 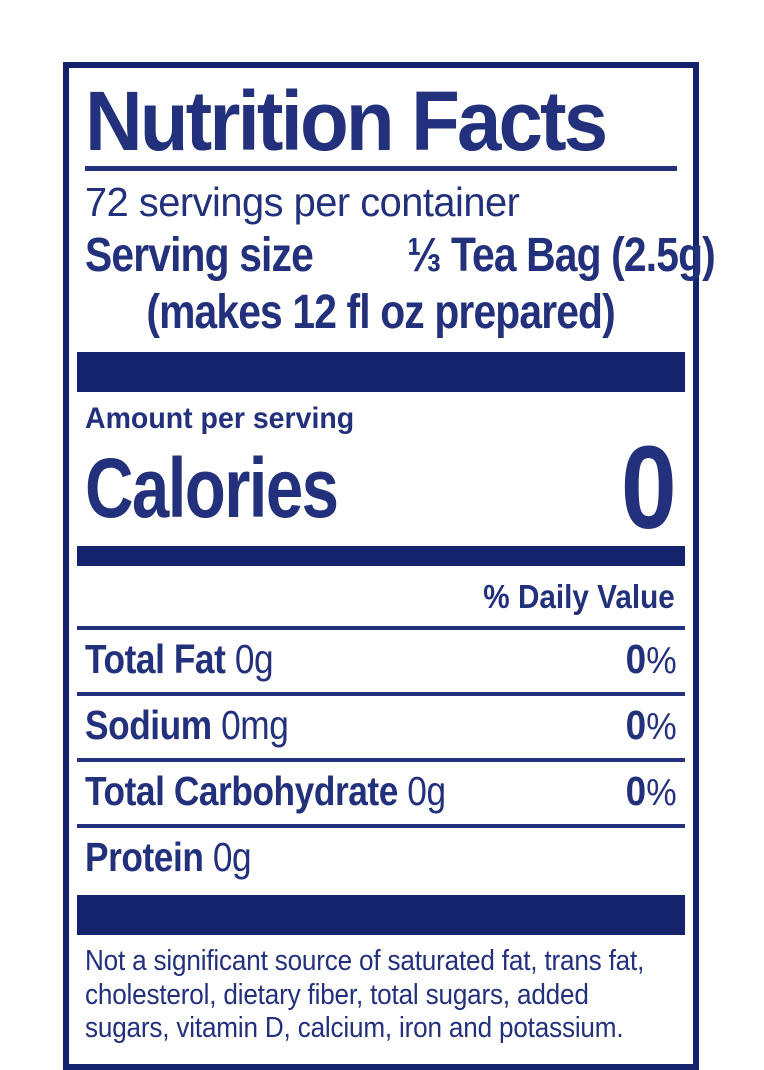 What do you see at coordinates (346, 121) in the screenshot?
I see `label-title-text: Nutrition Facts` at bounding box center [346, 121].